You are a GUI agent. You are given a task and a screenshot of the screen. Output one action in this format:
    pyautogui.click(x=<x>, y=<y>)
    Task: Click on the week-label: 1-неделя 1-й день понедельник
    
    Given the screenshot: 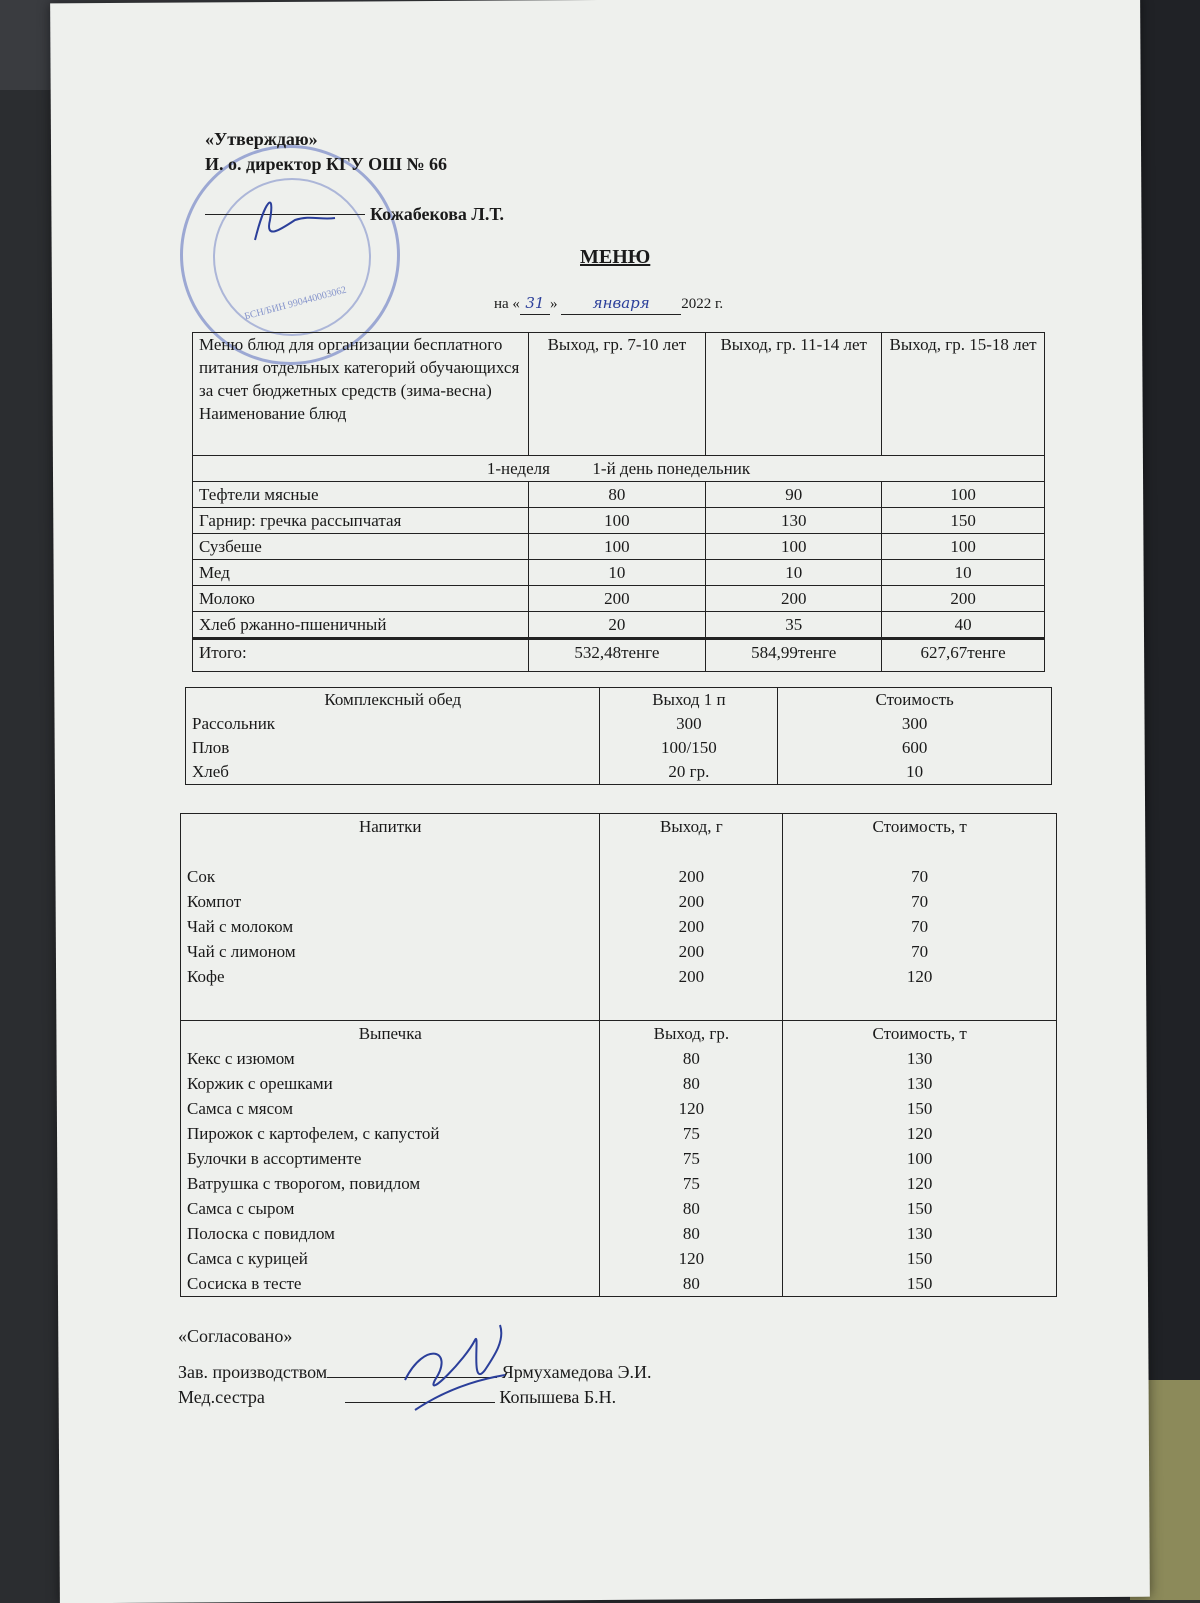 What is the action you would take?
    pyautogui.click(x=618, y=468)
    